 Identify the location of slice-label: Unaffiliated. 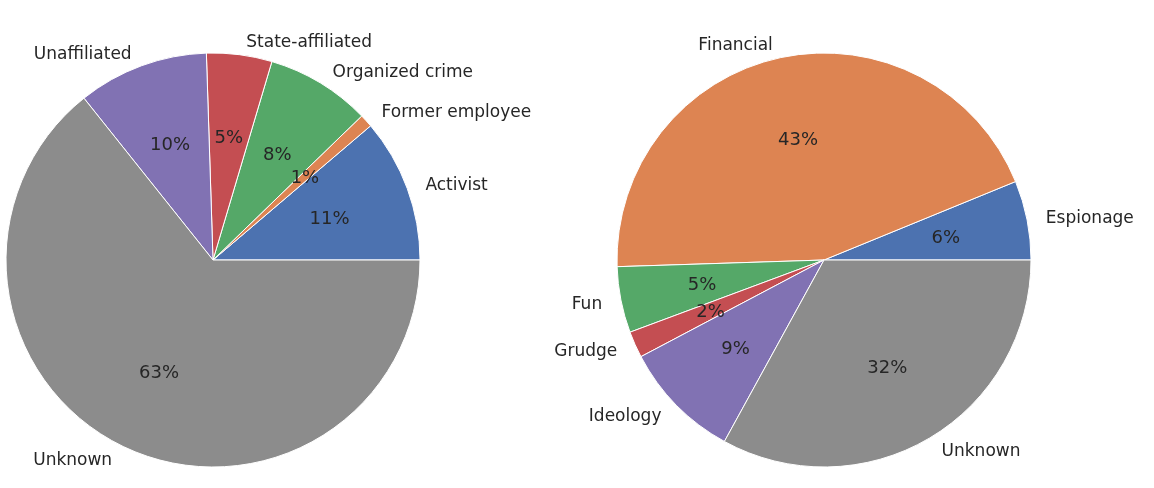
(82, 52).